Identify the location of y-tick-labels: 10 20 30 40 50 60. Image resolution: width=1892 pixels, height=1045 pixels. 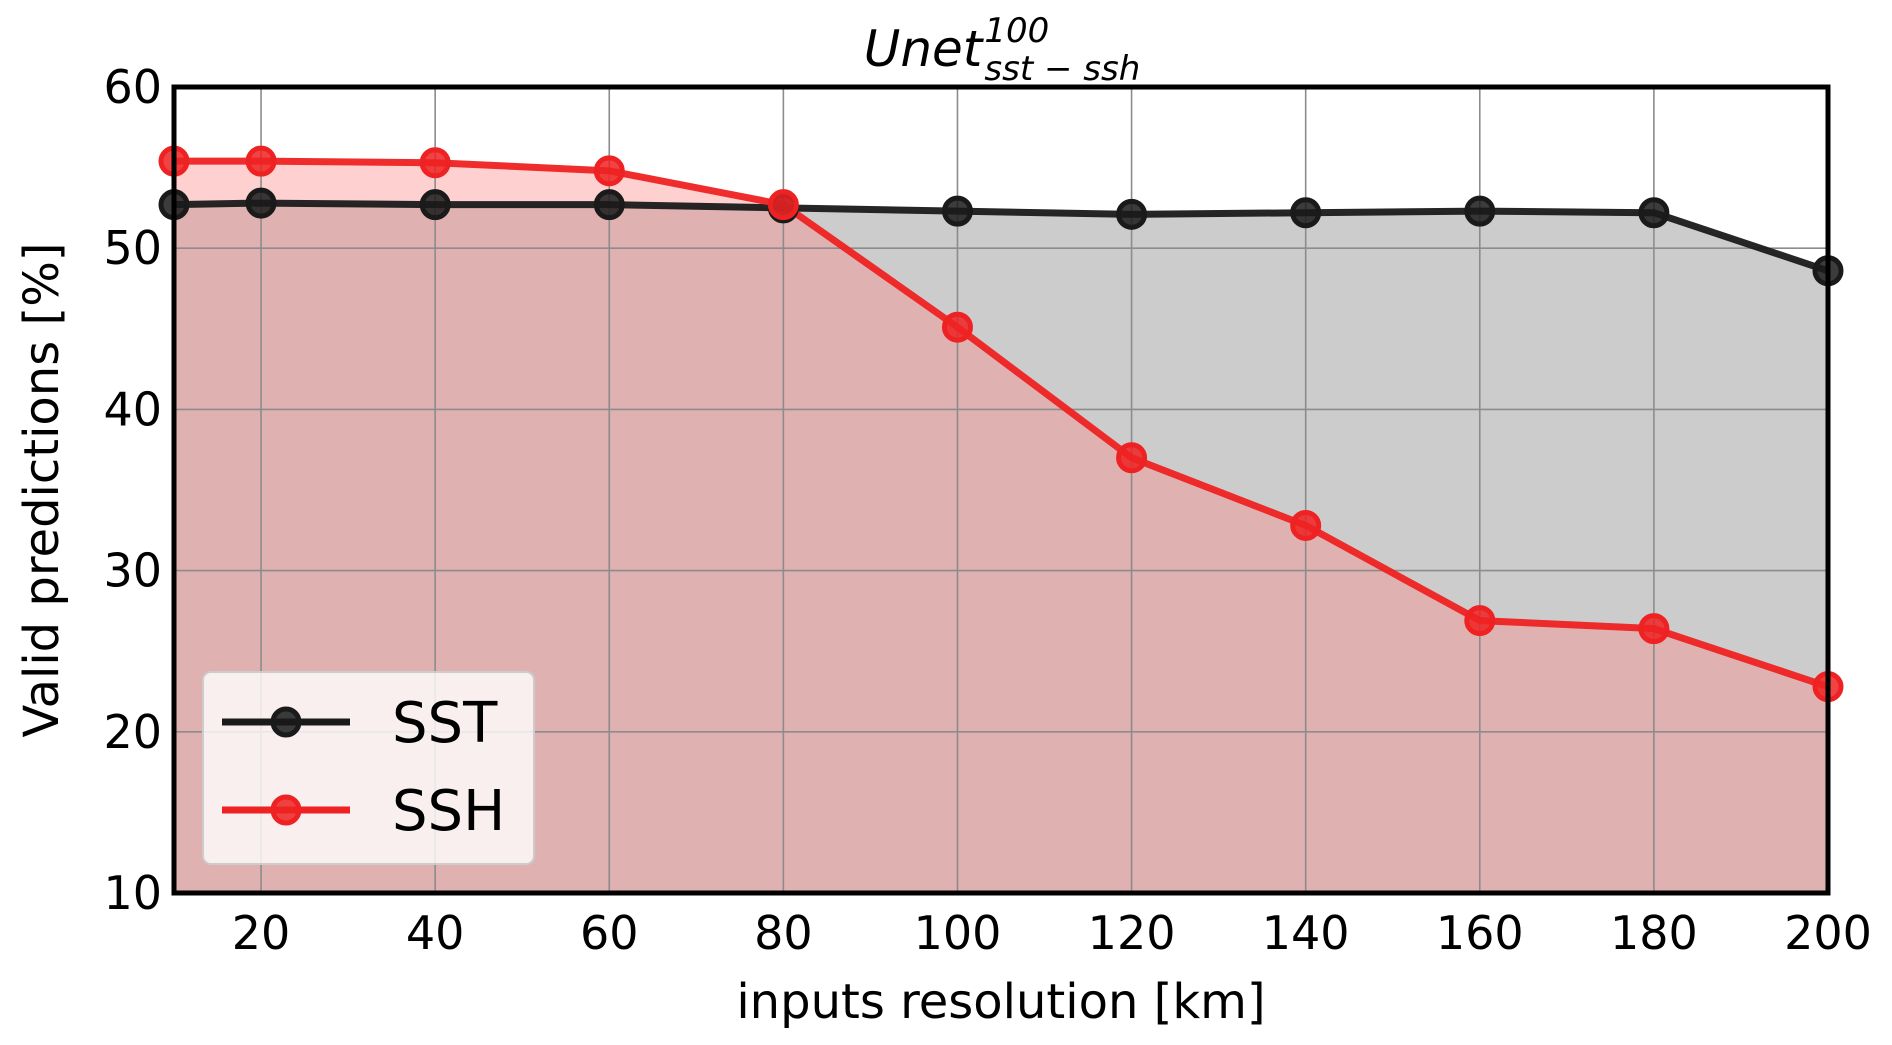
(132, 490).